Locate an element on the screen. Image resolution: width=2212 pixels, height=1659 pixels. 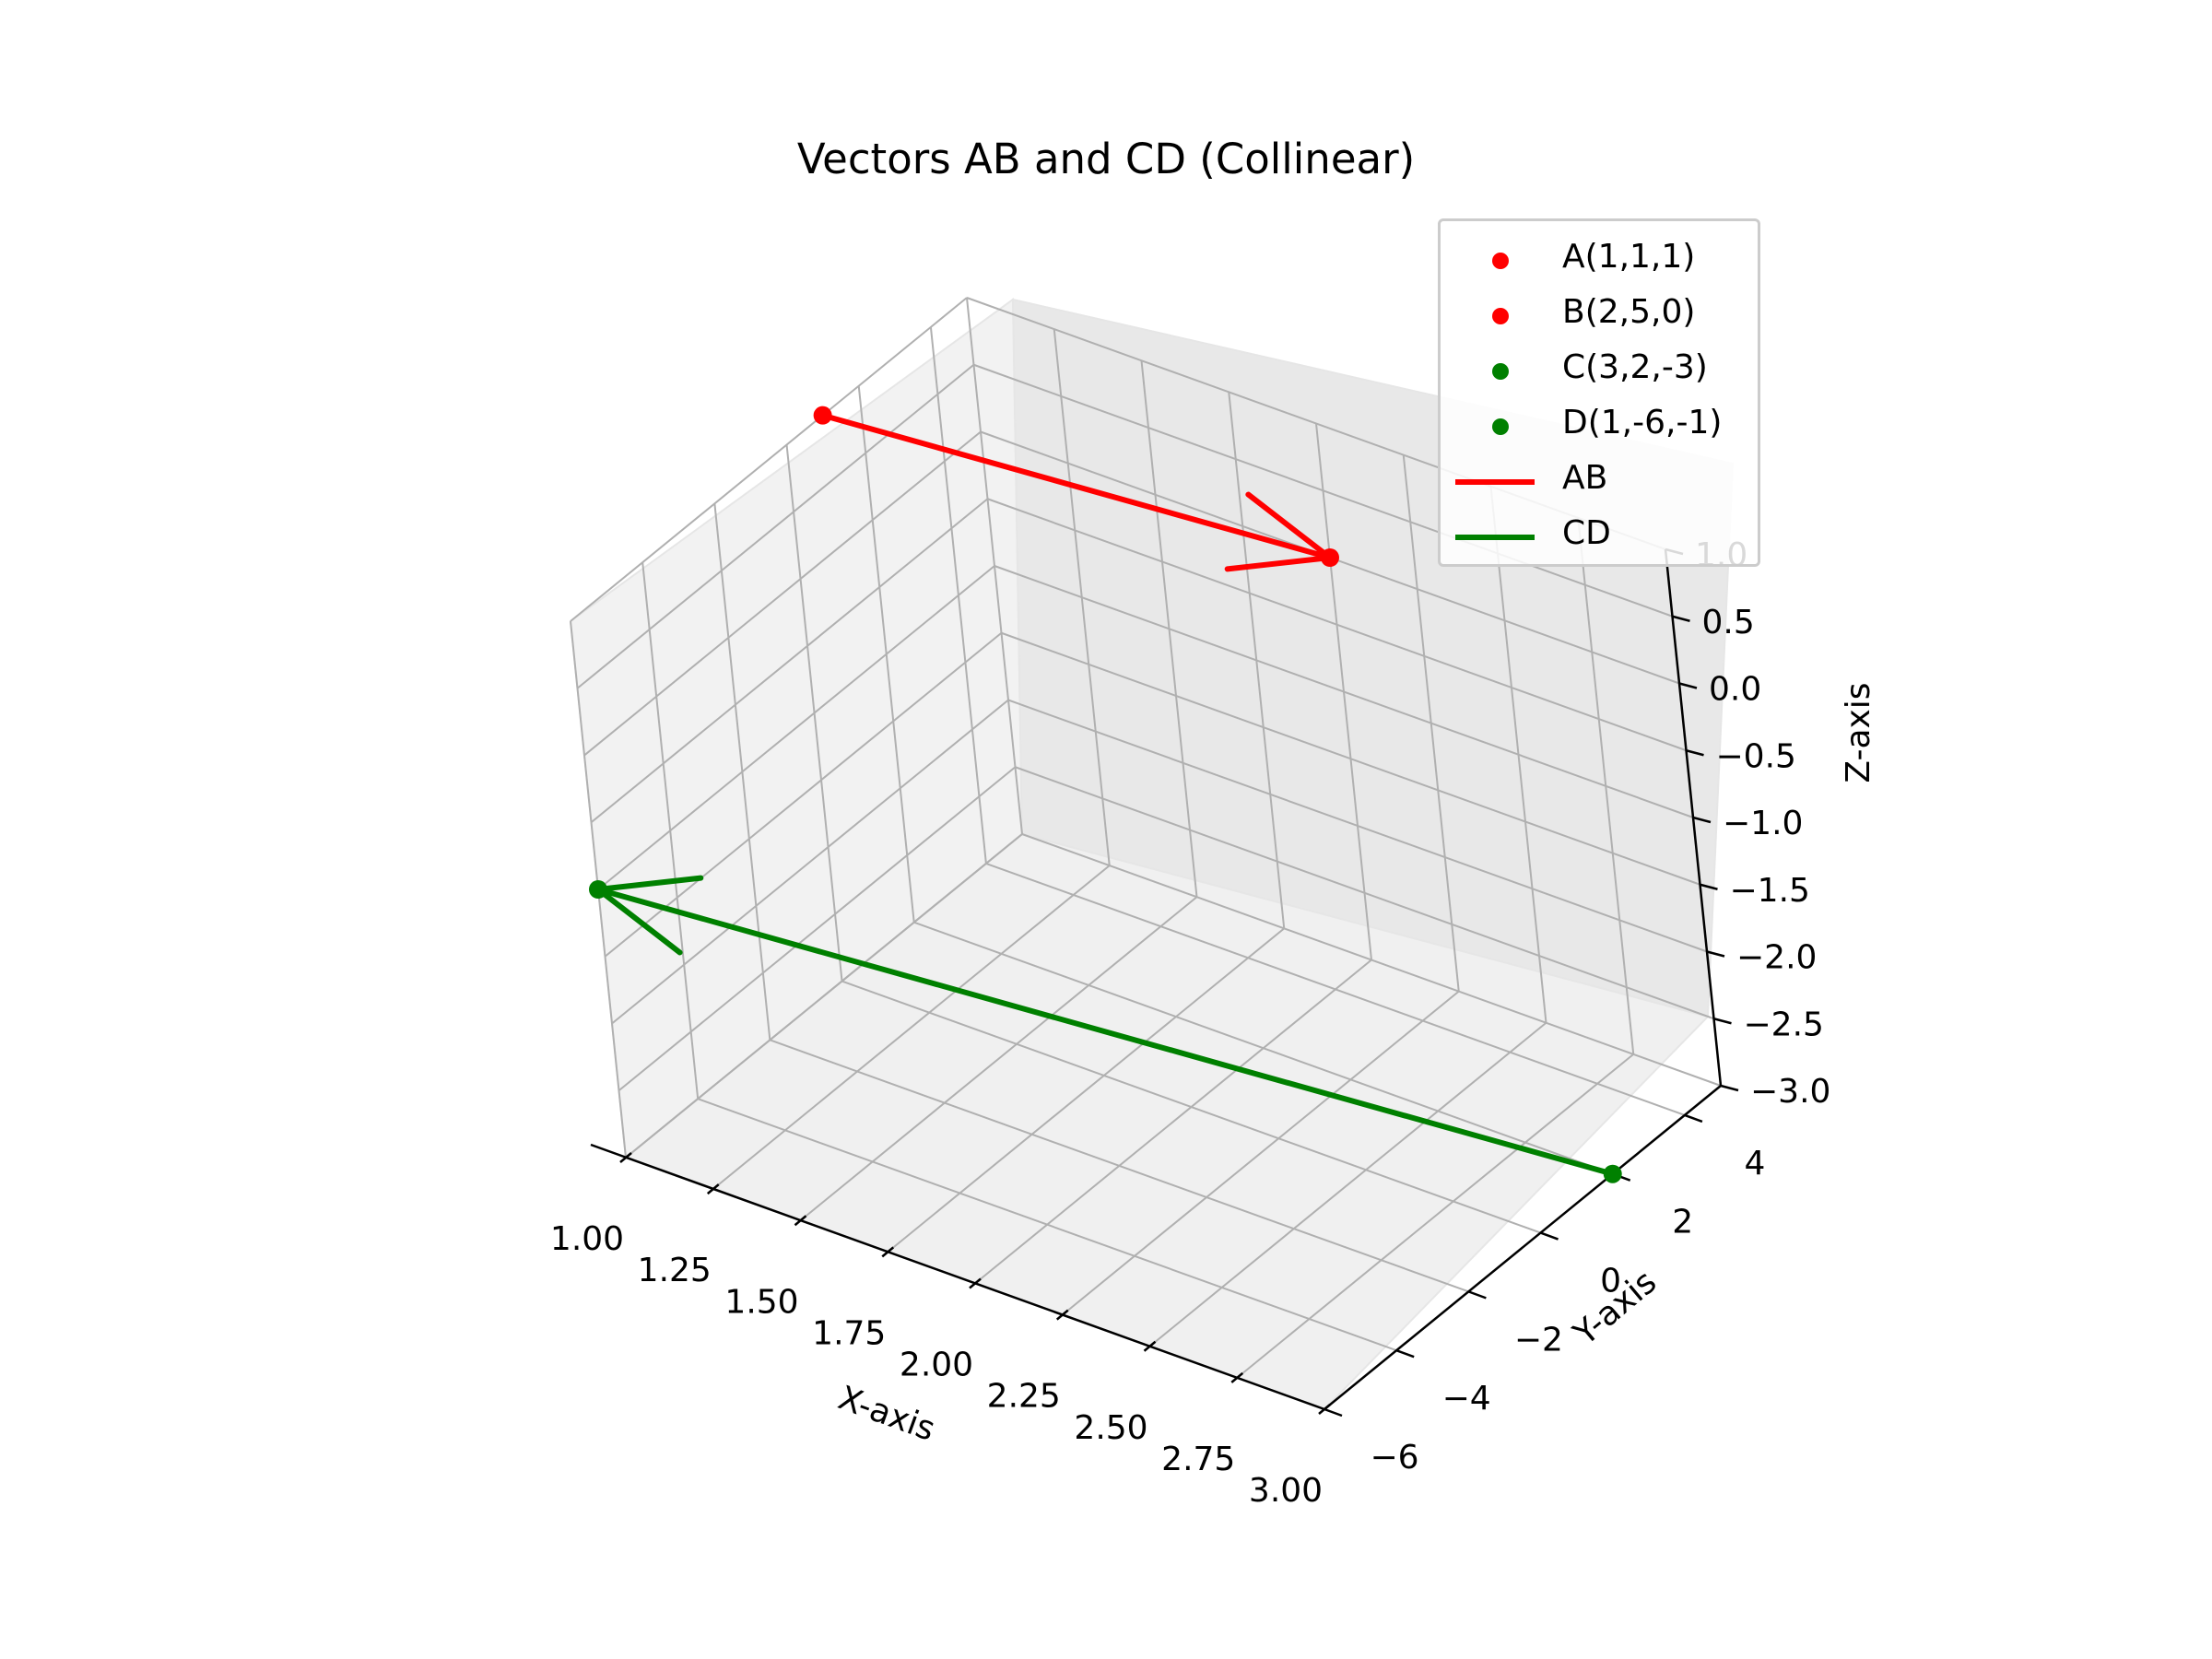
legend-label: D(1,-6,-1) is located at coordinates (1642, 422).